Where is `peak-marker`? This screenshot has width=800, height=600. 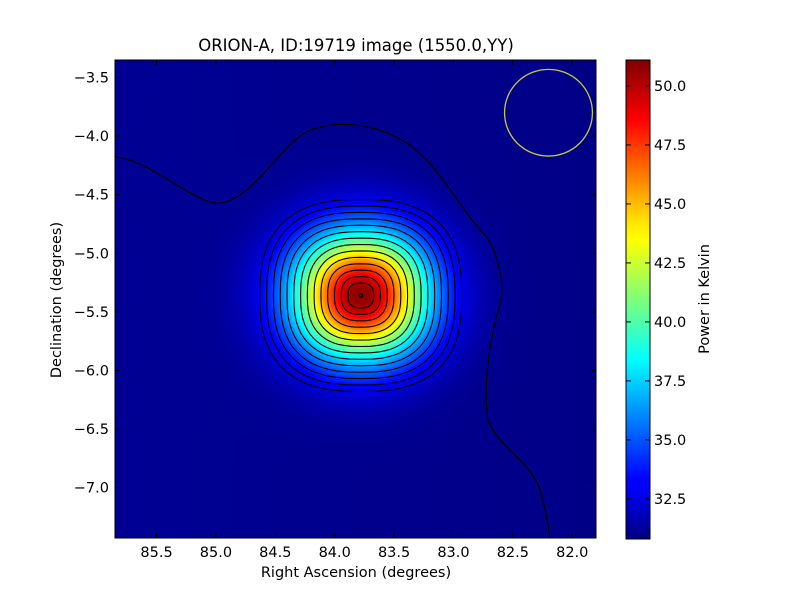
peak-marker is located at coordinates (361, 295).